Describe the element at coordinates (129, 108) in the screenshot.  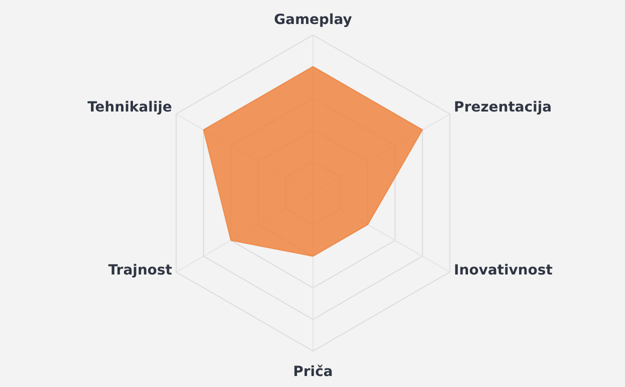
I see `spoke-label: Tehnikalije` at that location.